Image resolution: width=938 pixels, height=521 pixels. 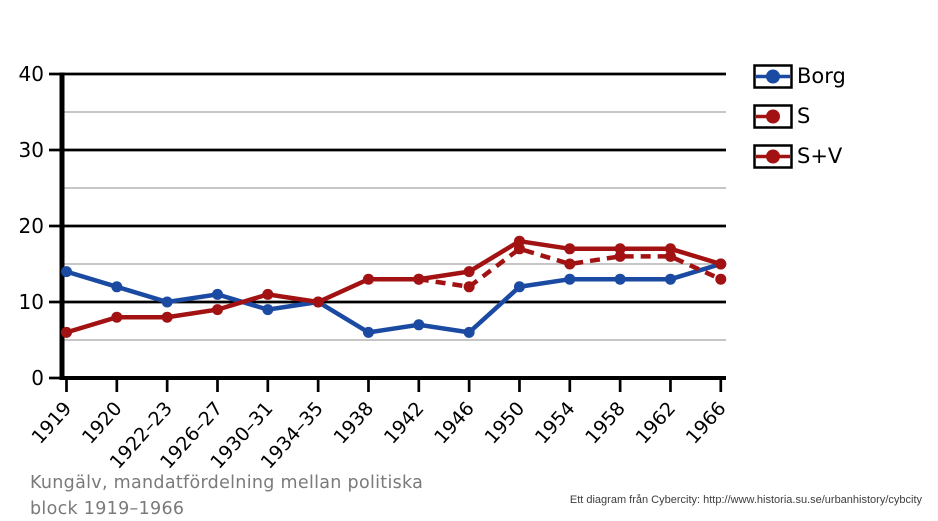 What do you see at coordinates (37, 378) in the screenshot?
I see `y-tick-label: 0` at bounding box center [37, 378].